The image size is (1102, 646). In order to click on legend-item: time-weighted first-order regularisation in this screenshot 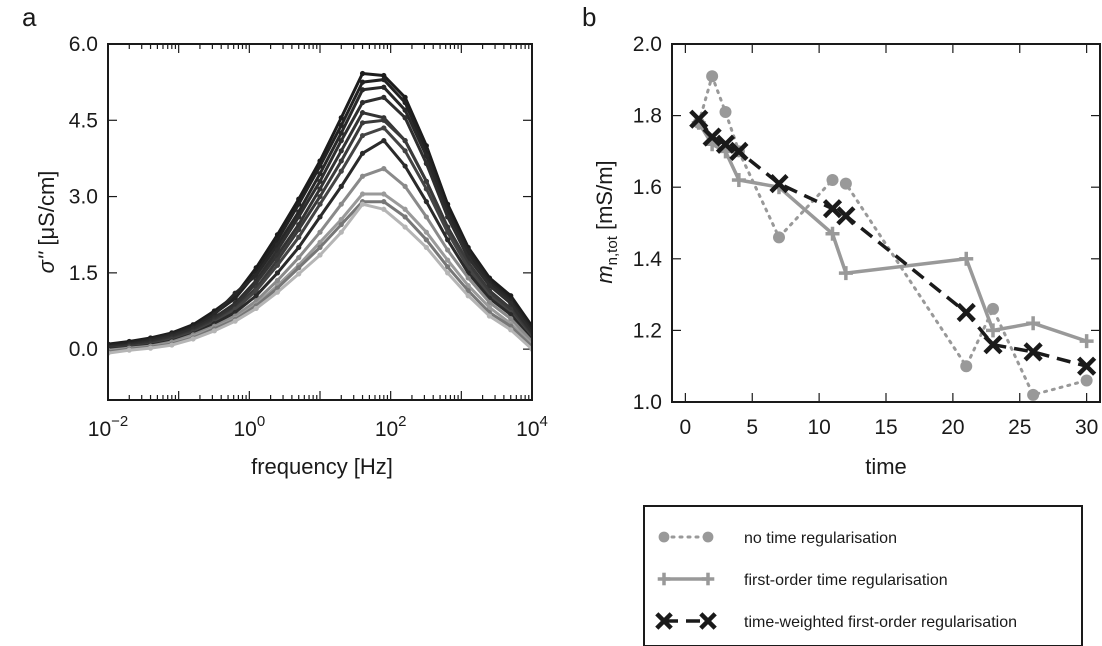, I will do `click(836, 621)`.